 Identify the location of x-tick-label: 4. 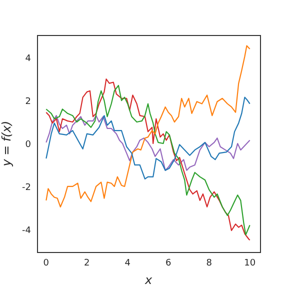
(127, 263).